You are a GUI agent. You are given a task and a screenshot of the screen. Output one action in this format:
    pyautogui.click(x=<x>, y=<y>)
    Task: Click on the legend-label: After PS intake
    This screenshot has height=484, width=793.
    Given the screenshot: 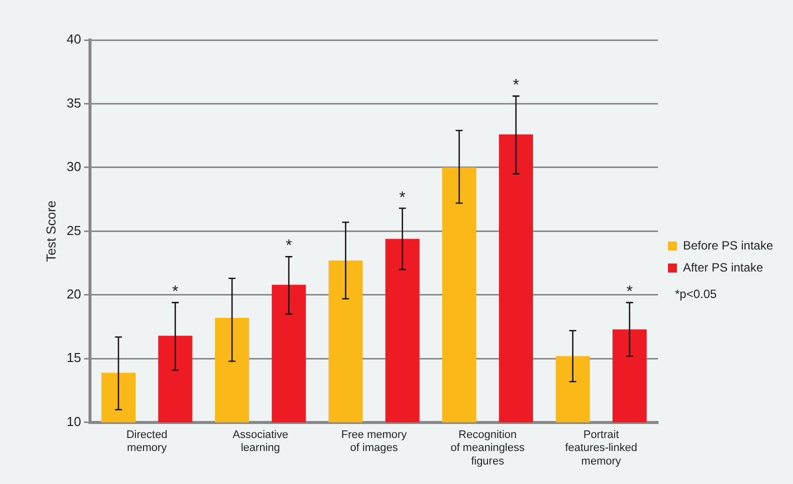 What is the action you would take?
    pyautogui.click(x=723, y=267)
    